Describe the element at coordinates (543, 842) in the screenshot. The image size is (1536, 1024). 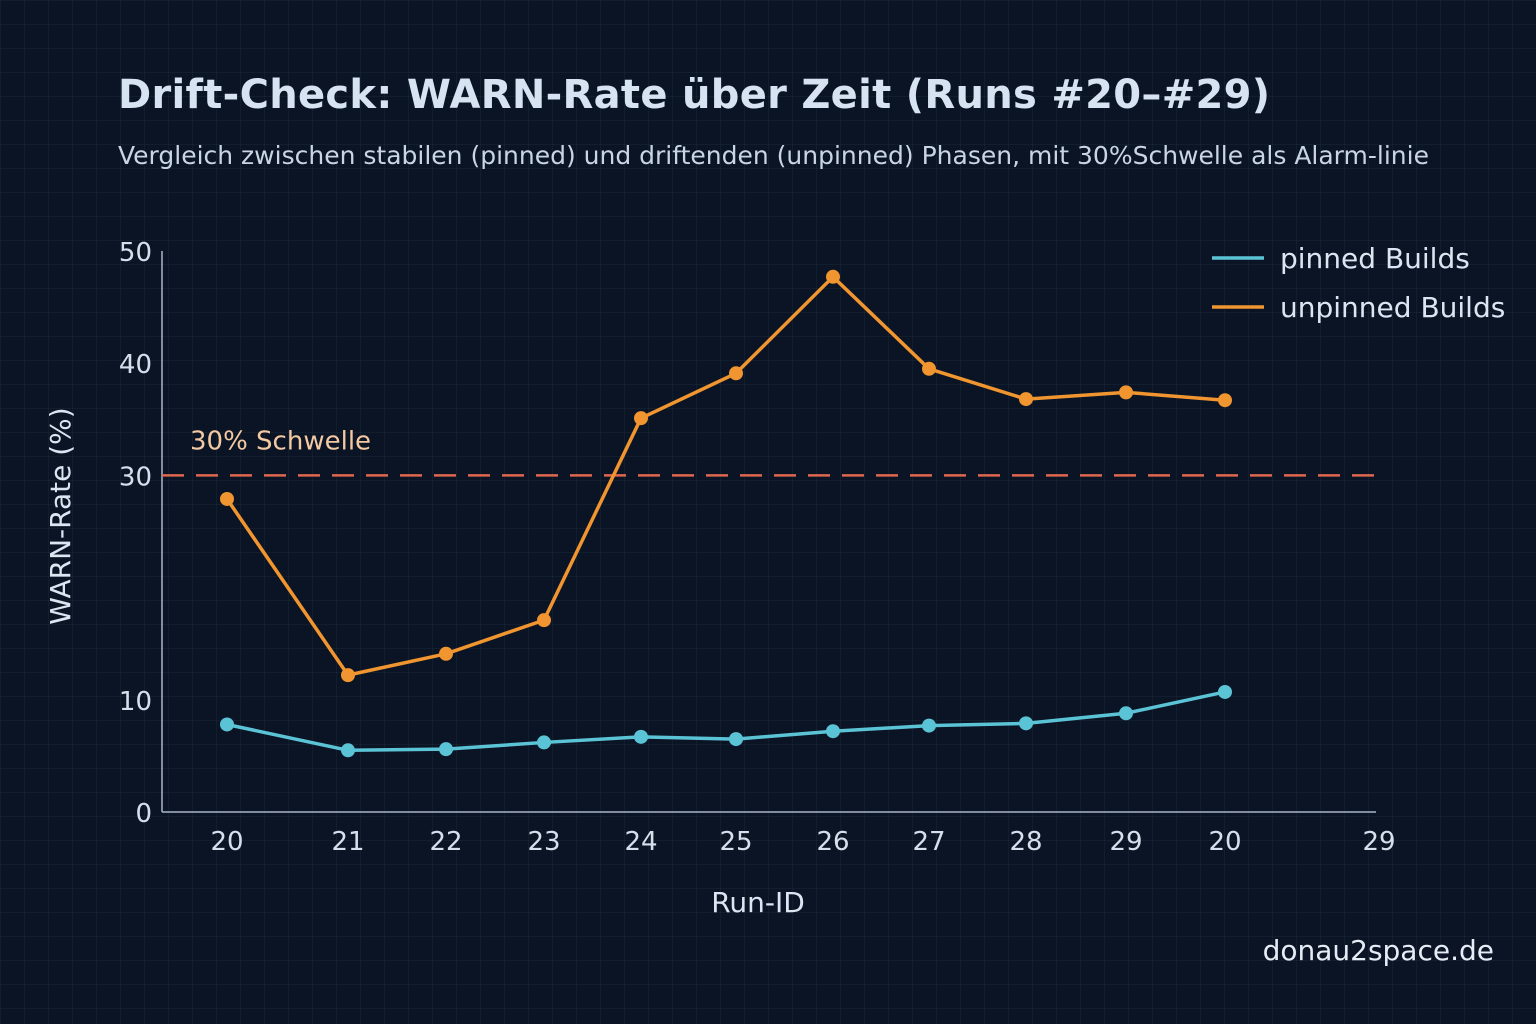
I see `x-tick-label: 23` at that location.